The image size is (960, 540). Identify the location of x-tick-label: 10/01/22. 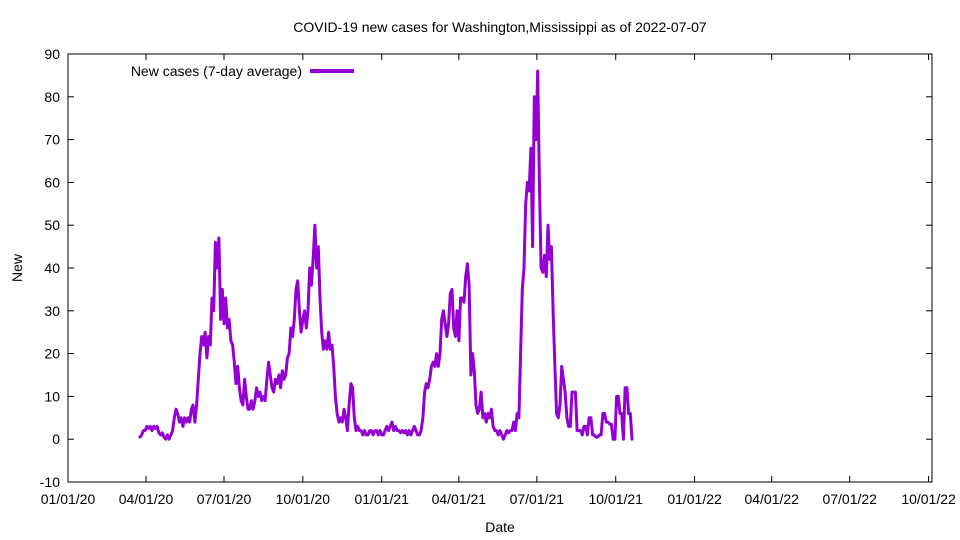
(928, 499).